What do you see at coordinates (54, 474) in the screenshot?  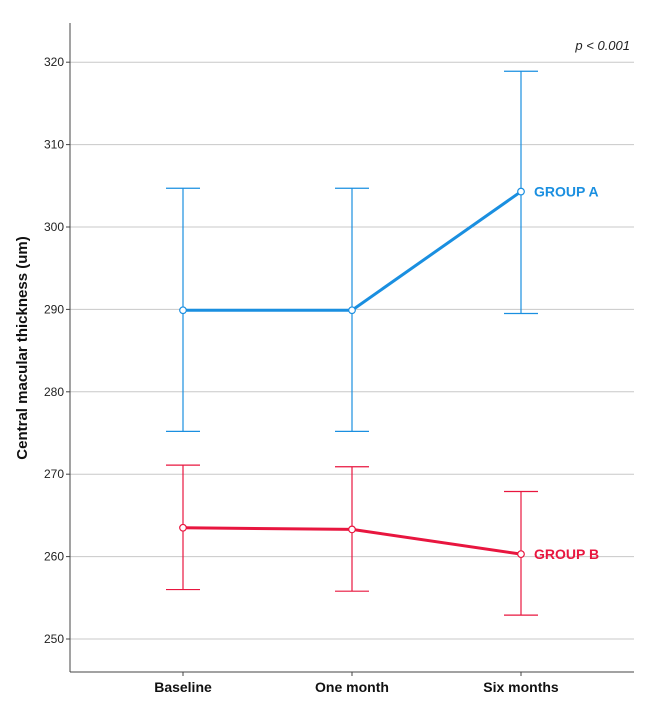 I see `y-tick-label-270: 270` at bounding box center [54, 474].